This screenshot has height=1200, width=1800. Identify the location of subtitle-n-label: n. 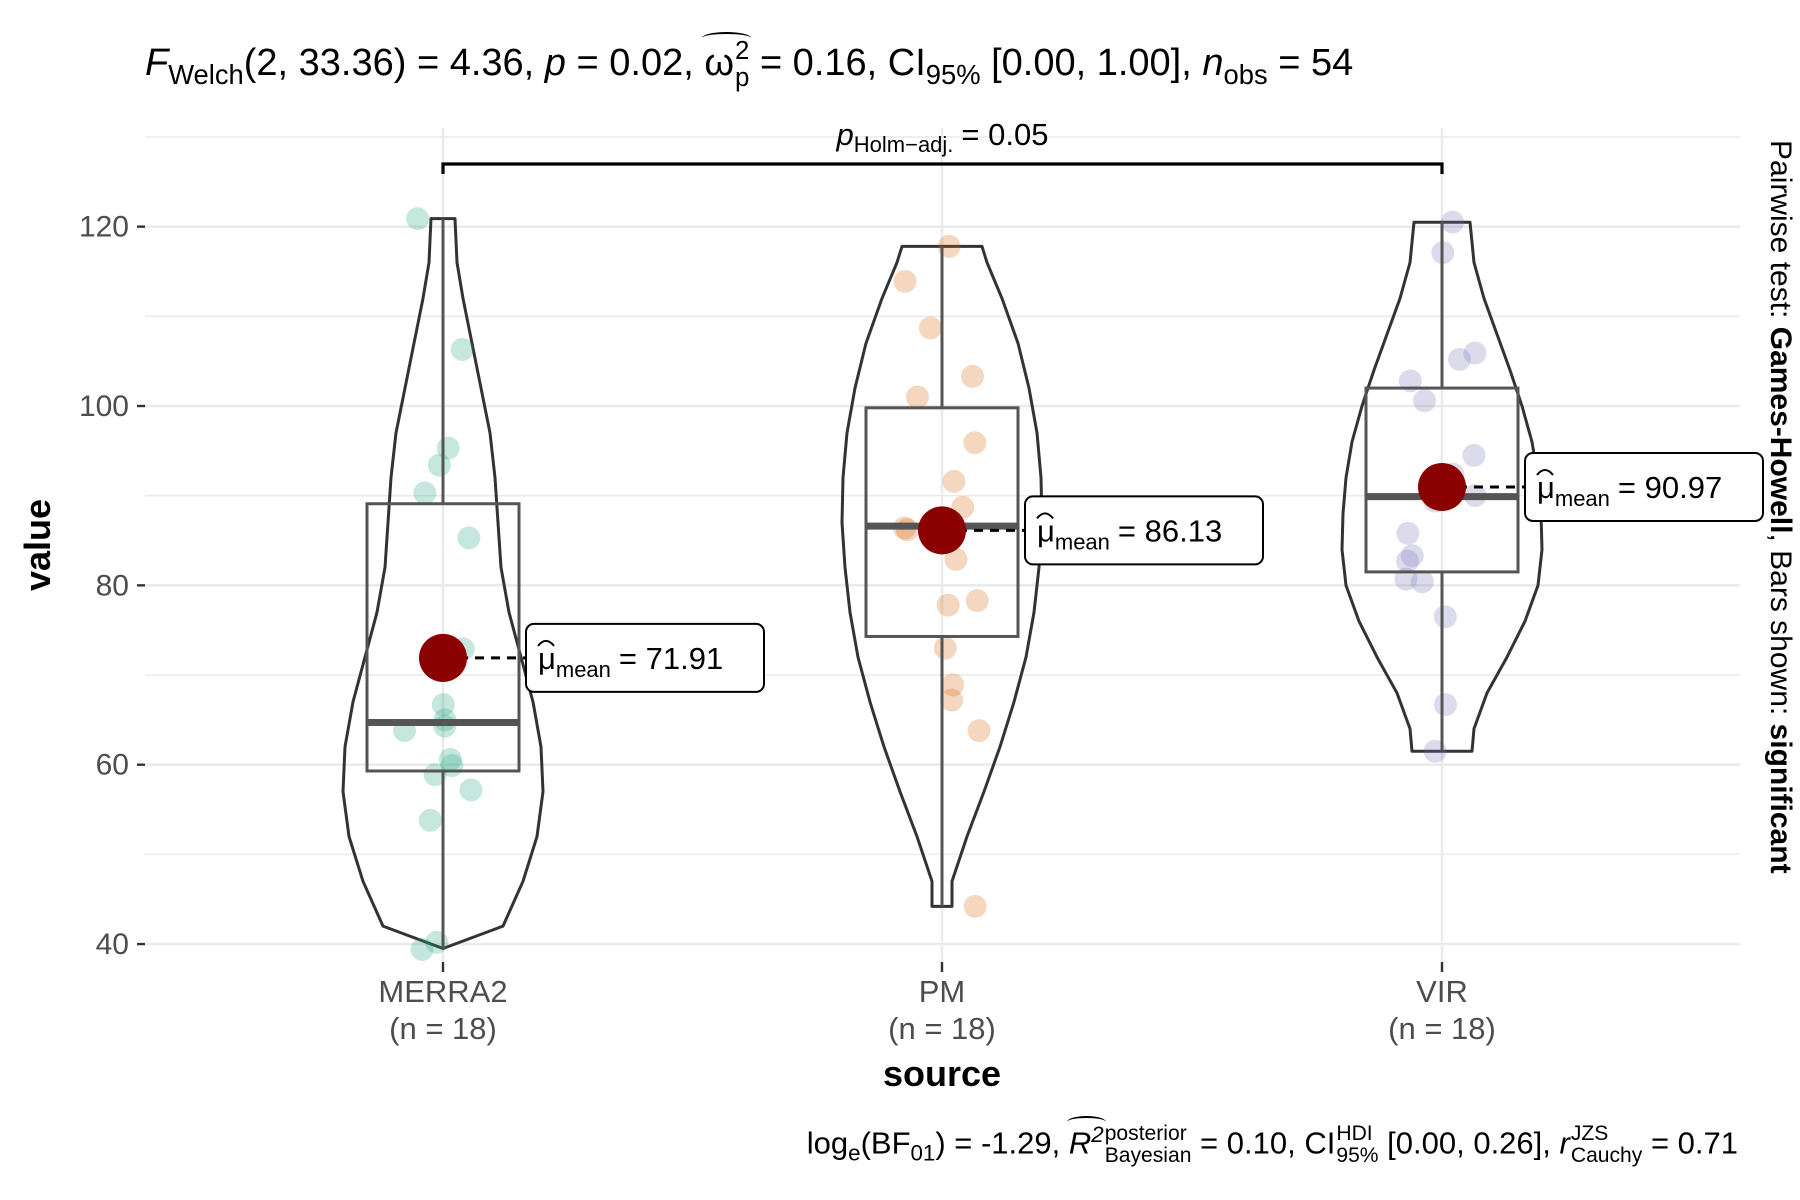
(1213, 63).